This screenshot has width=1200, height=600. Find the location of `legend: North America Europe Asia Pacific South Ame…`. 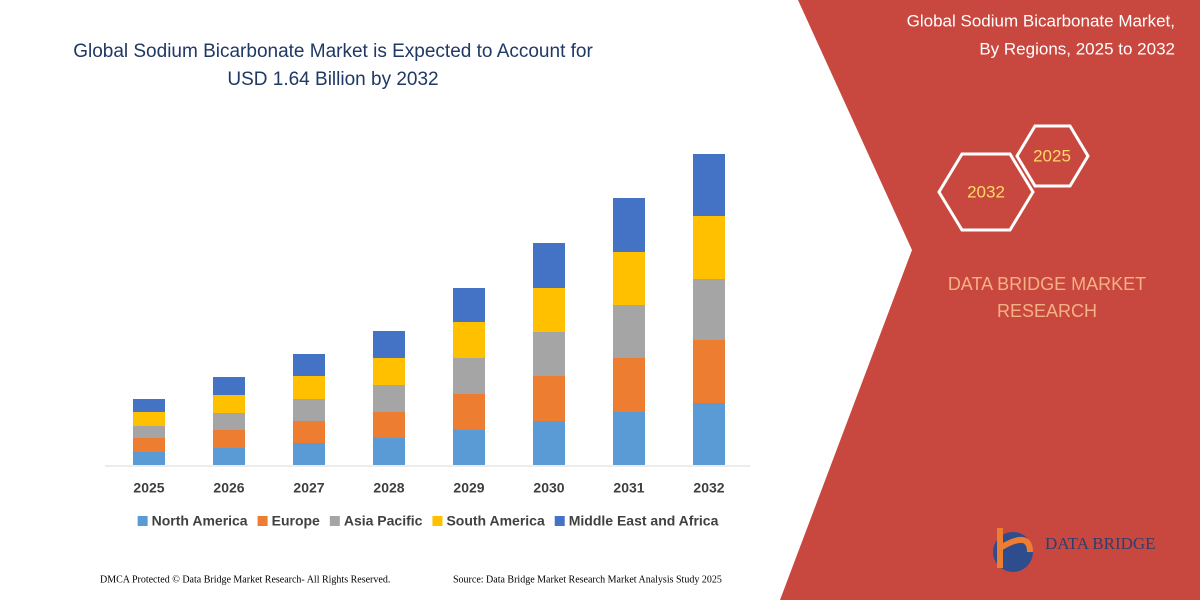

legend: North America Europe Asia Pacific South Ame… is located at coordinates (428, 521).